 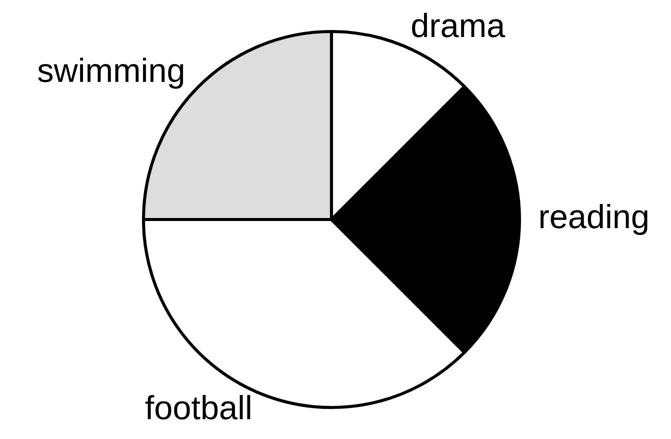 I want to click on slice-label: swimming, so click(x=111, y=73).